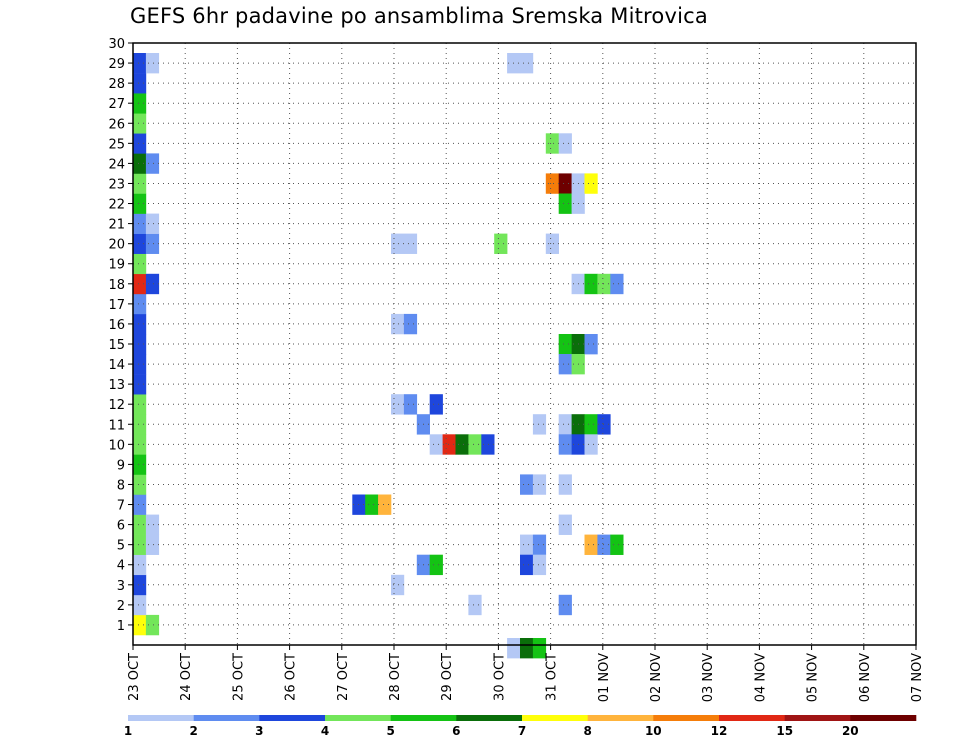 Image resolution: width=960 pixels, height=742 pixels. I want to click on x-tick-label: 04 NOV, so click(760, 677).